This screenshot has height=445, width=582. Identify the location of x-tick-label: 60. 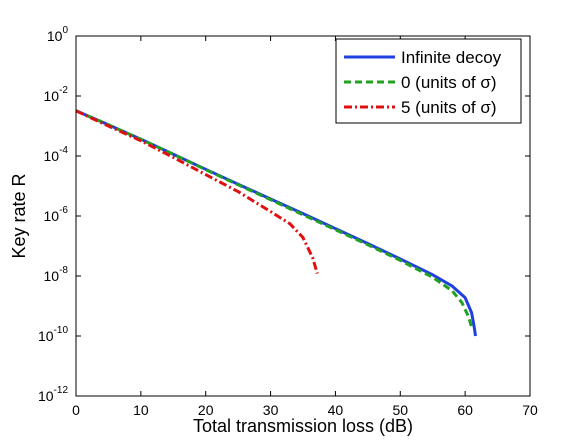
(465, 410).